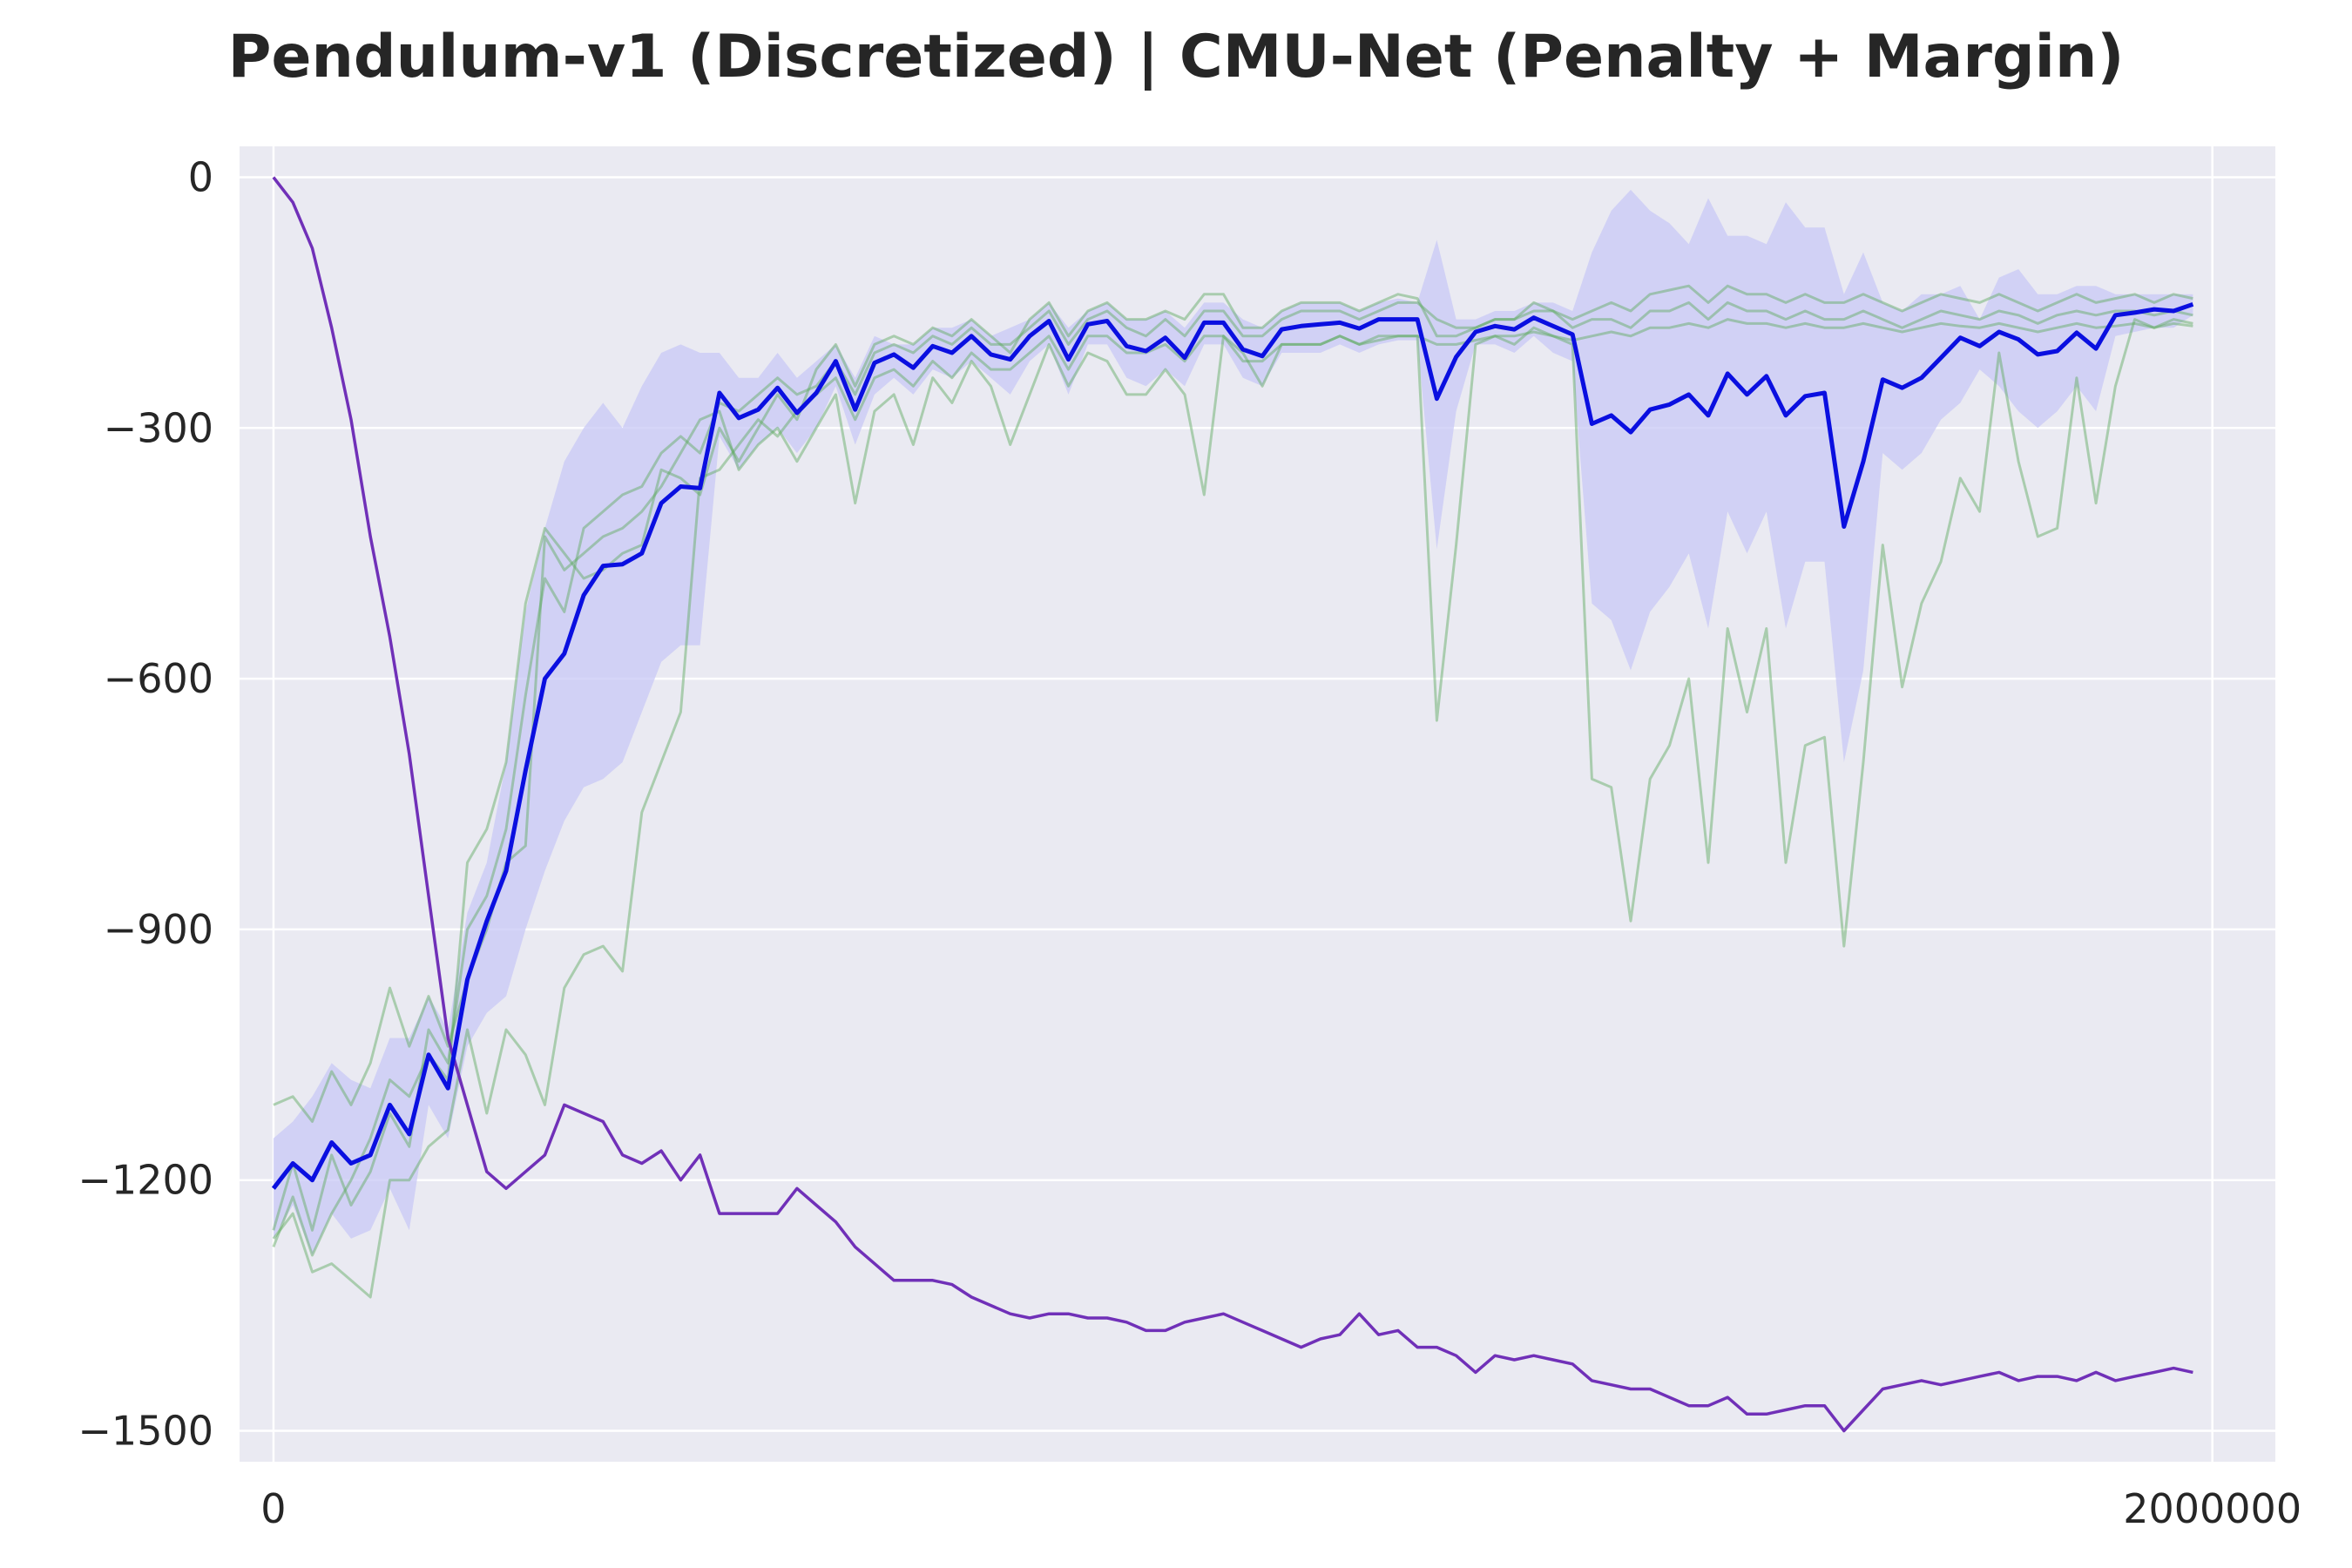  Describe the element at coordinates (200, 177) in the screenshot. I see `y-tick-label: 0` at that location.